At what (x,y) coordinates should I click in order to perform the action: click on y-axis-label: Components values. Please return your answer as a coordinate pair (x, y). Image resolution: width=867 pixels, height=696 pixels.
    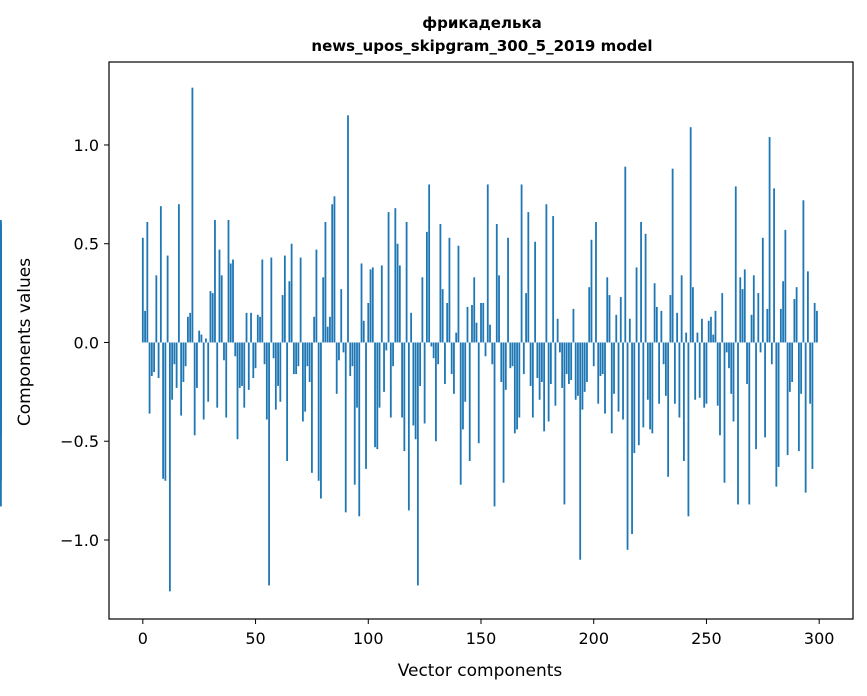
    Looking at the image, I should click on (25, 342).